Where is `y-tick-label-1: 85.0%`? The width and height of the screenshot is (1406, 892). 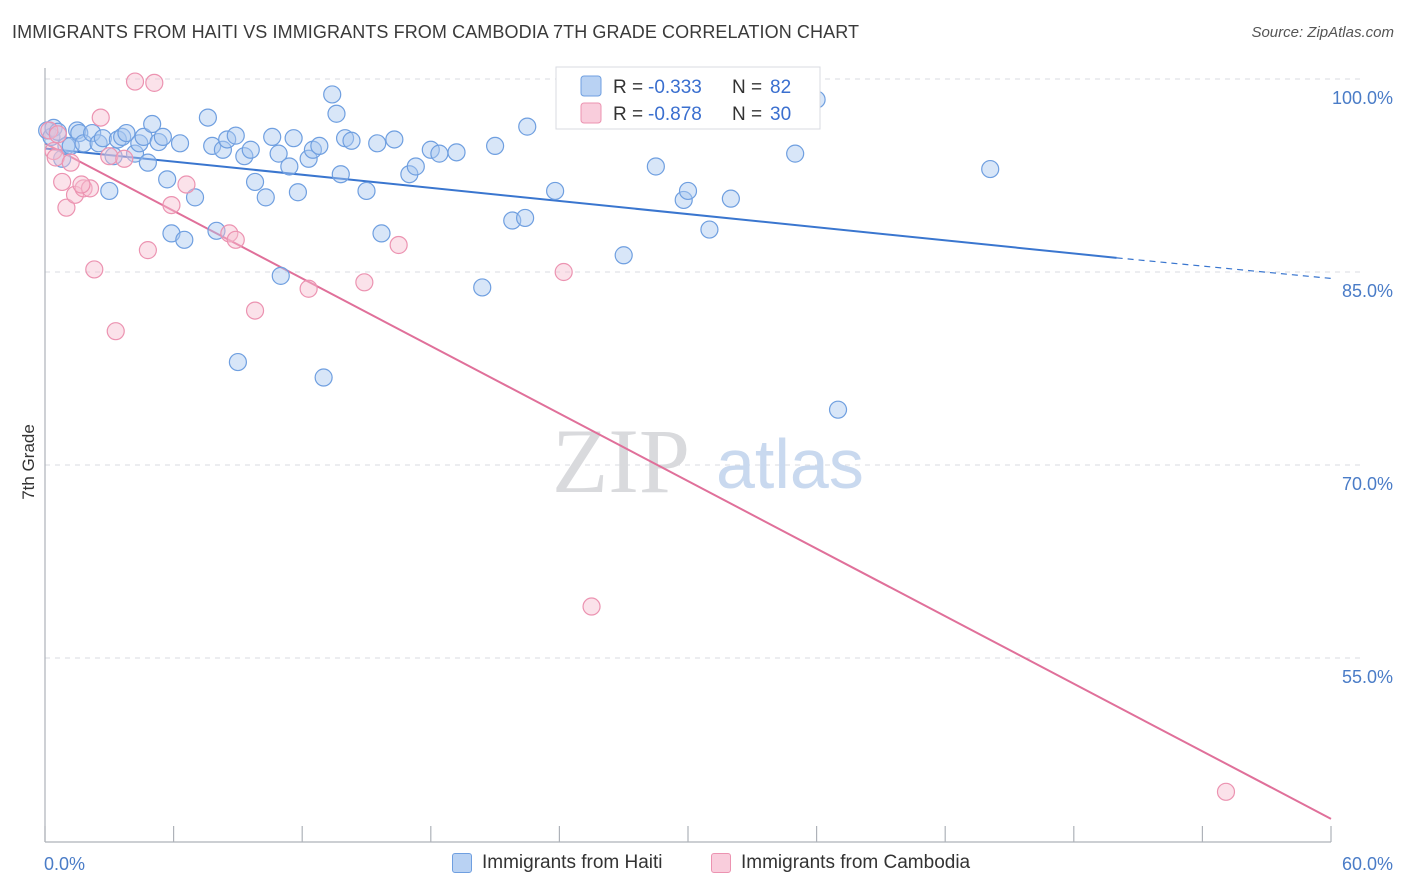
y-tick-label-1: 85.0% is located at coordinates (1367, 291).